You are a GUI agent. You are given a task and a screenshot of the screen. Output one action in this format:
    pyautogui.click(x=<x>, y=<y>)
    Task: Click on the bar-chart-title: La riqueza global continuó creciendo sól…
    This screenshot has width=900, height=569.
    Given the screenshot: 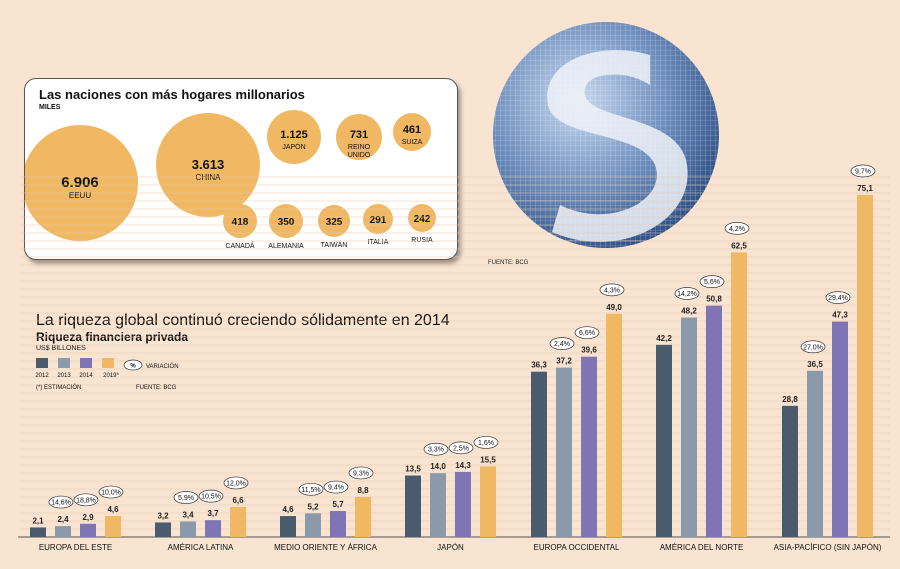 What is the action you would take?
    pyautogui.click(x=243, y=320)
    